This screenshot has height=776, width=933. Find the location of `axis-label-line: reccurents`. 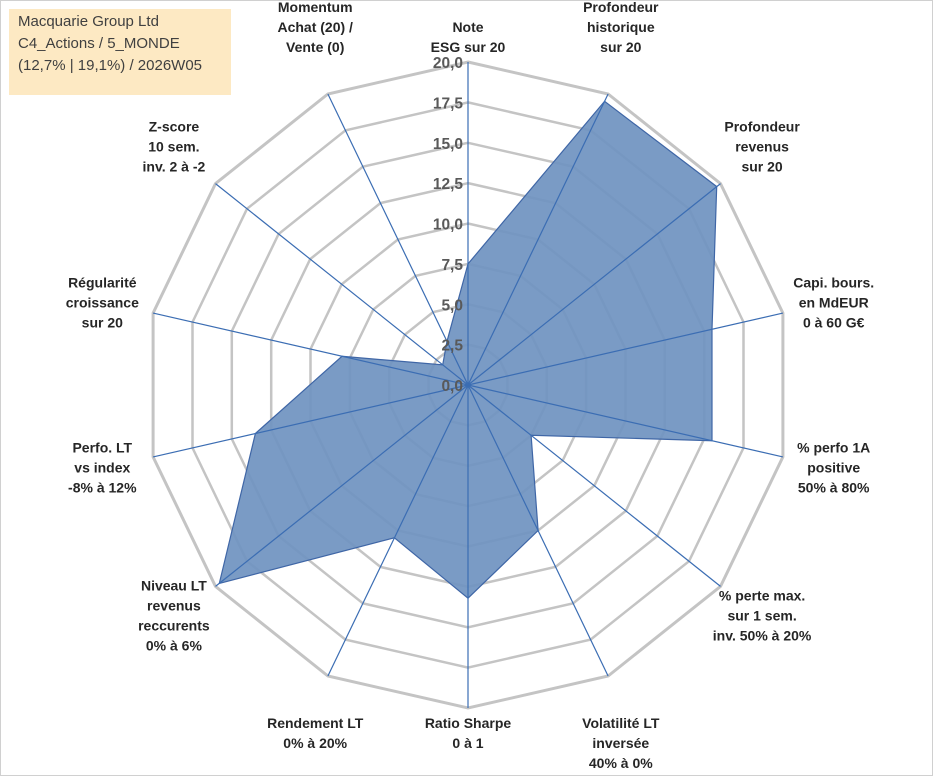

axis-label-line: reccurents is located at coordinates (174, 625).